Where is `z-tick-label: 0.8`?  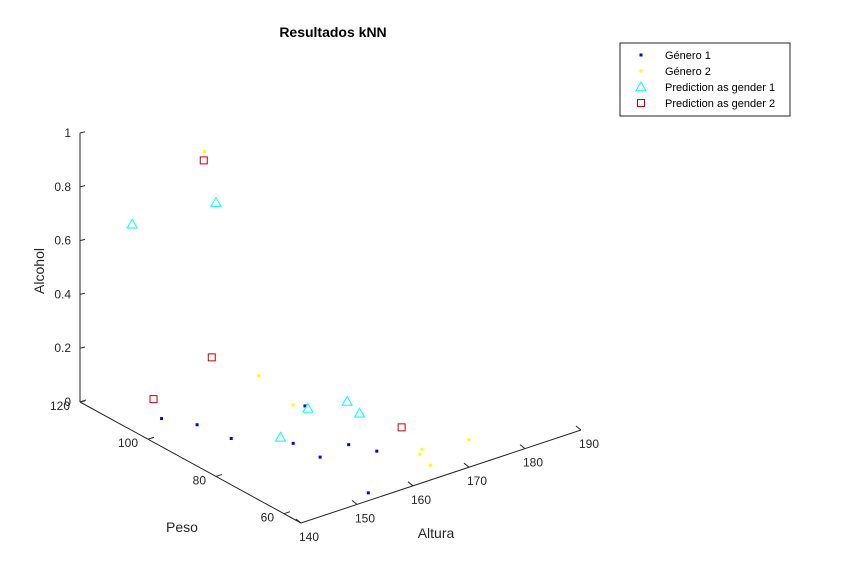 z-tick-label: 0.8 is located at coordinates (62, 187).